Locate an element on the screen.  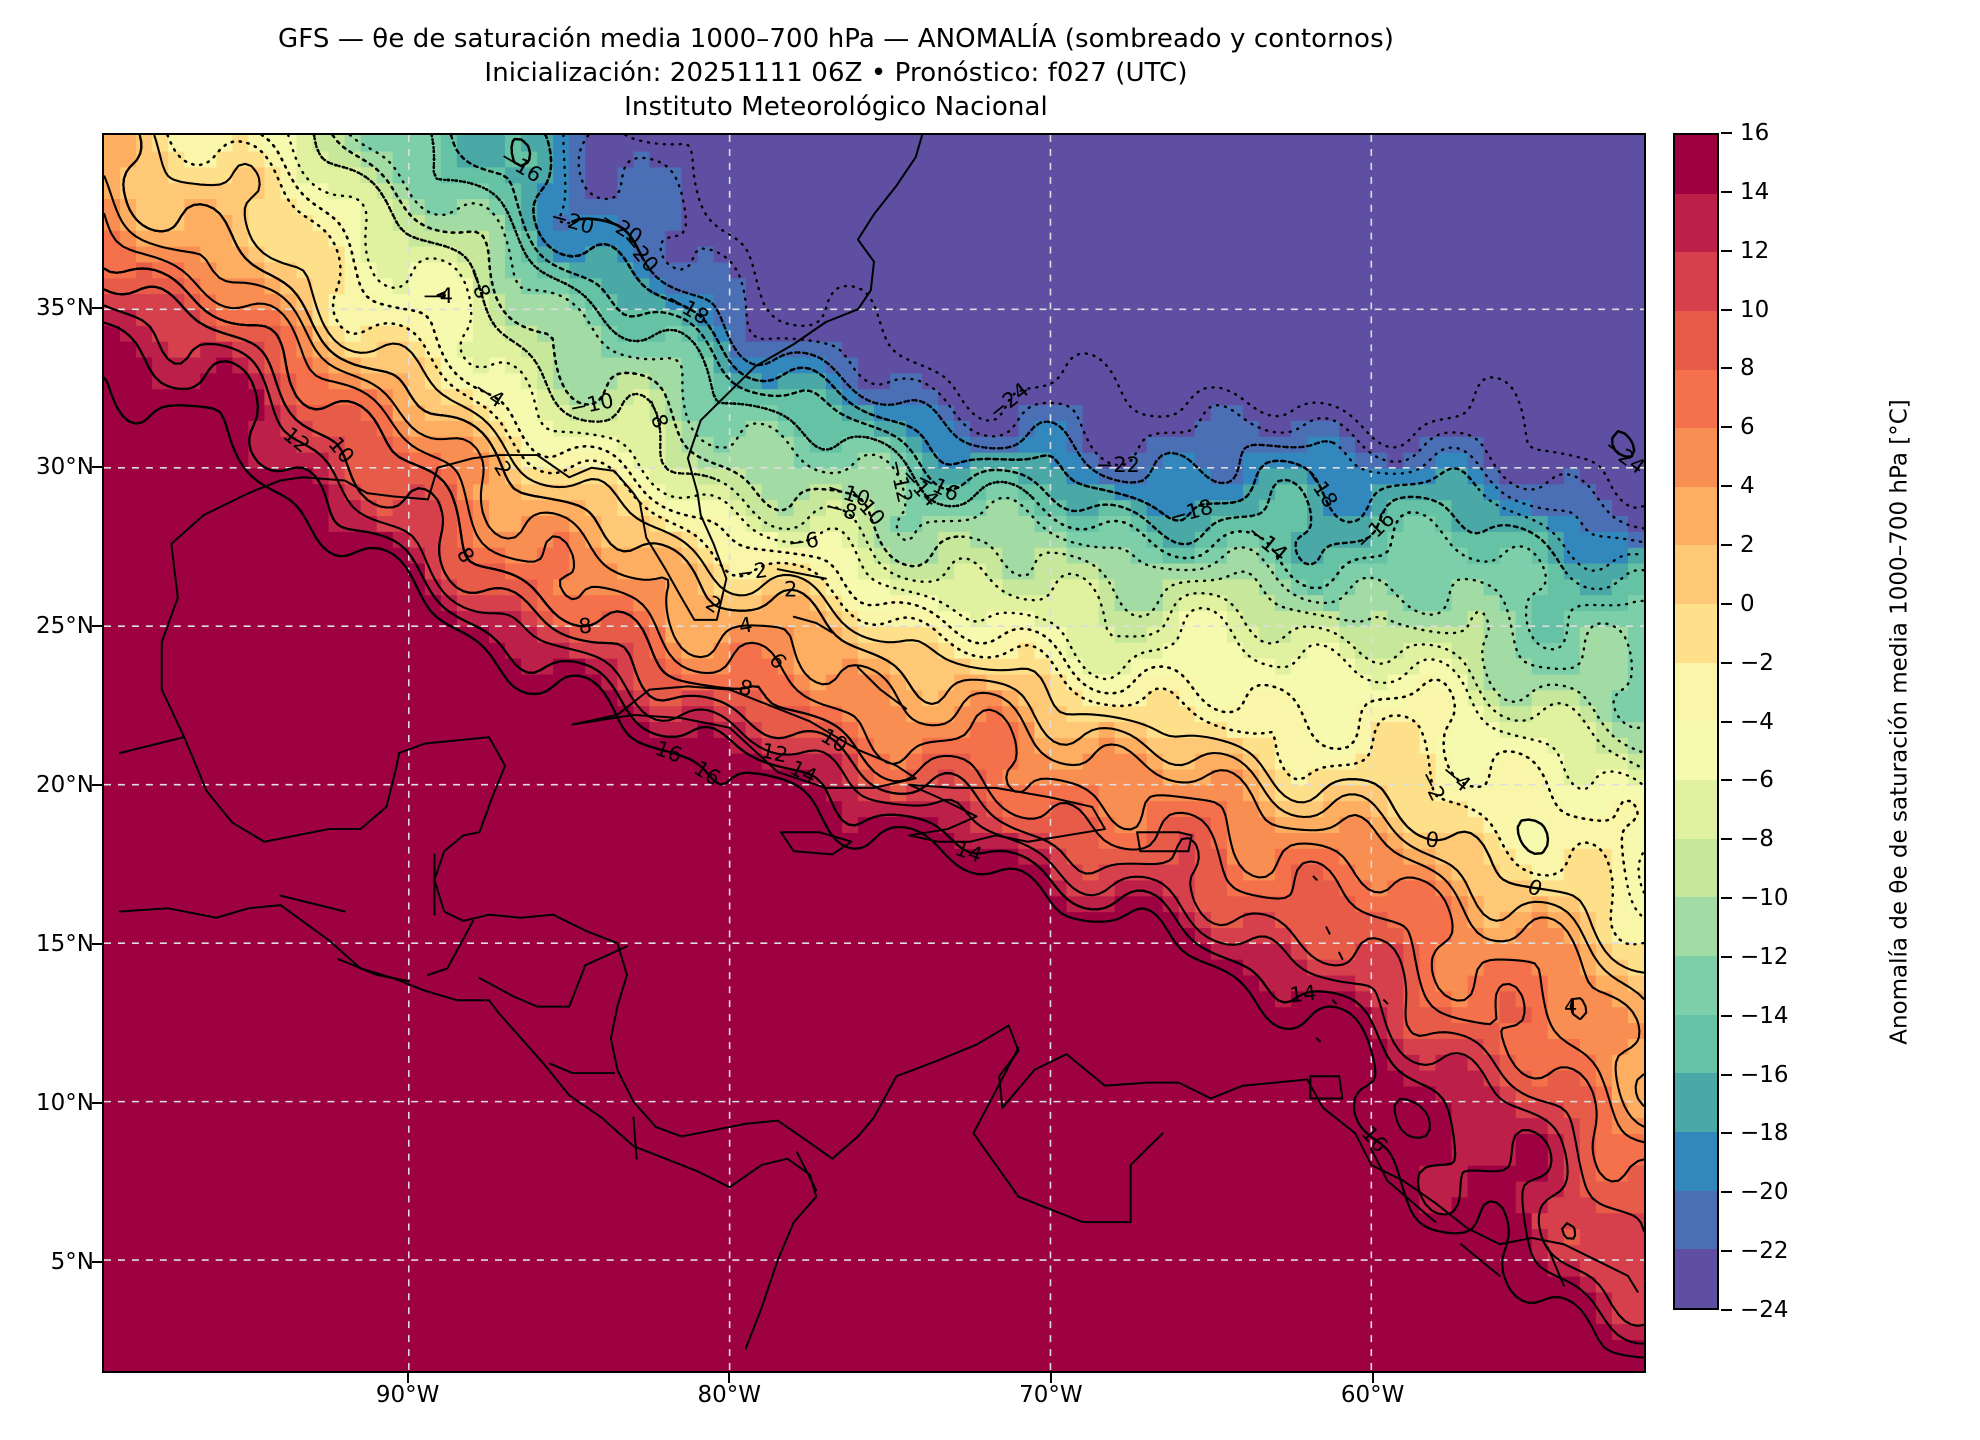
y-axis-tick-label: 5°N is located at coordinates (72, 1261).